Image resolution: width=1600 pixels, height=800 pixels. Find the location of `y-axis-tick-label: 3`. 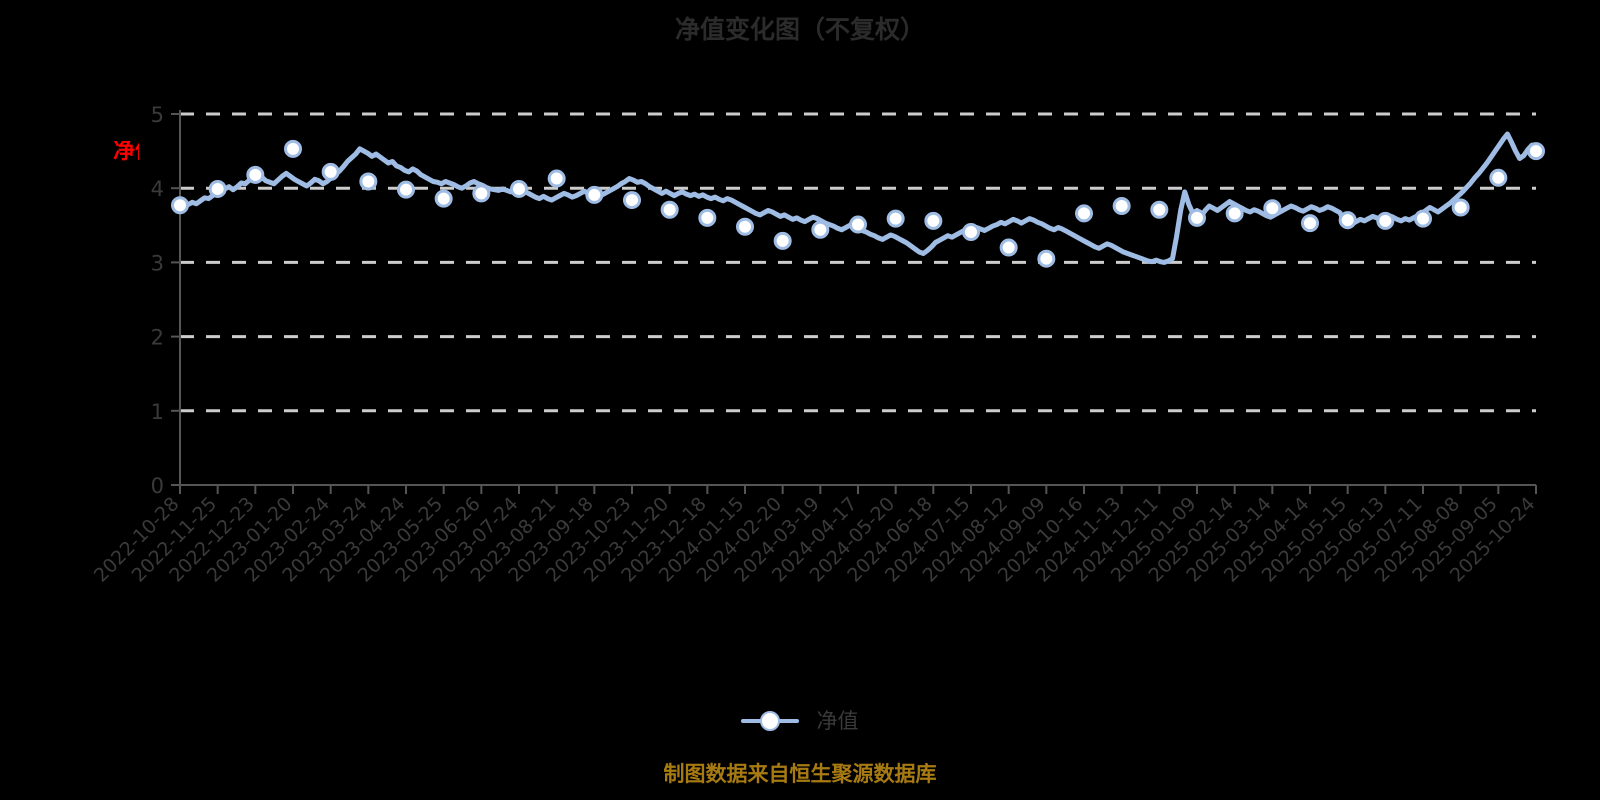

y-axis-tick-label: 3 is located at coordinates (157, 263).